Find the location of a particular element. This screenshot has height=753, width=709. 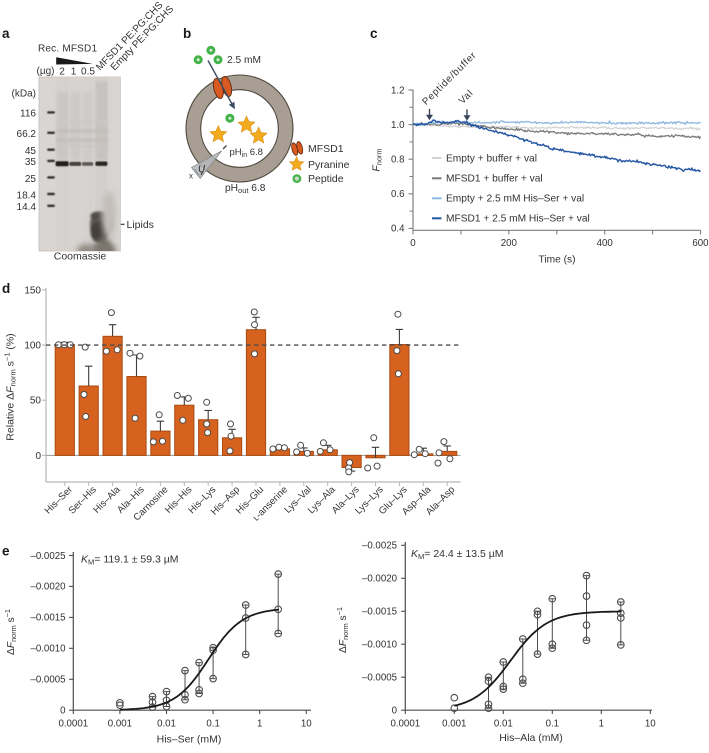

svg-text: 116 is located at coordinates (28, 114).